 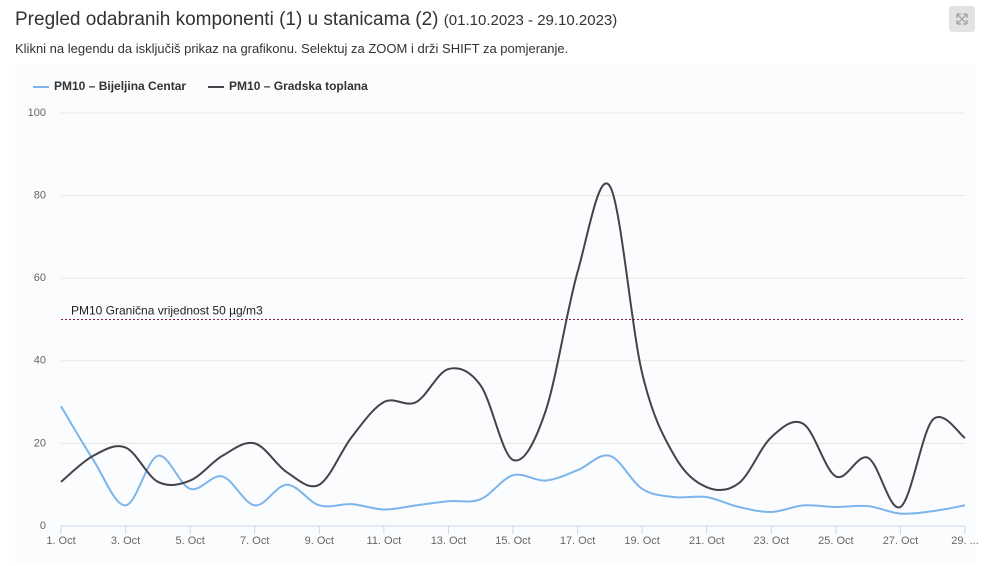 What do you see at coordinates (835, 541) in the screenshot?
I see `x-tick-label: 25. Oct` at bounding box center [835, 541].